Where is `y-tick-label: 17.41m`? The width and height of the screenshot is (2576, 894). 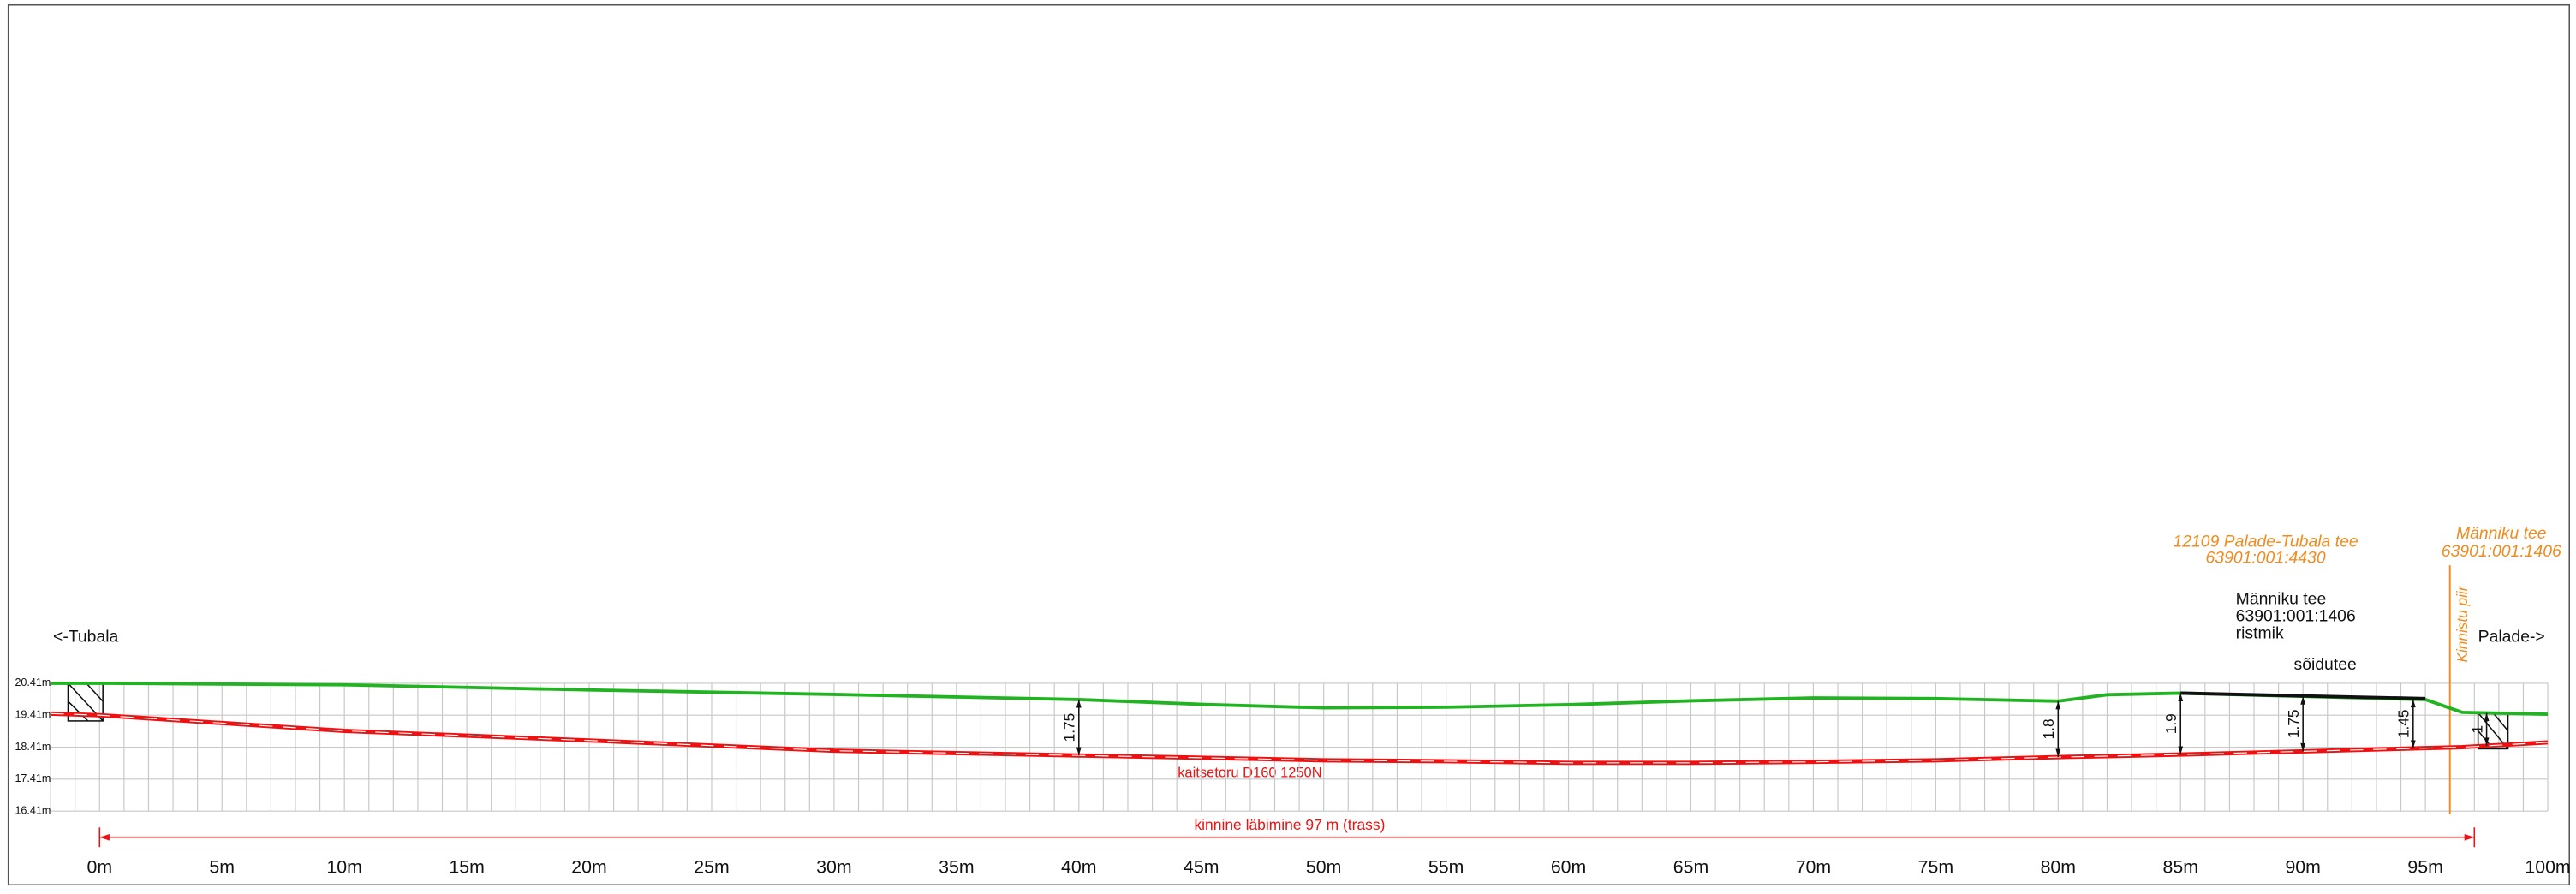
y-tick-label: 17.41m is located at coordinates (33, 778).